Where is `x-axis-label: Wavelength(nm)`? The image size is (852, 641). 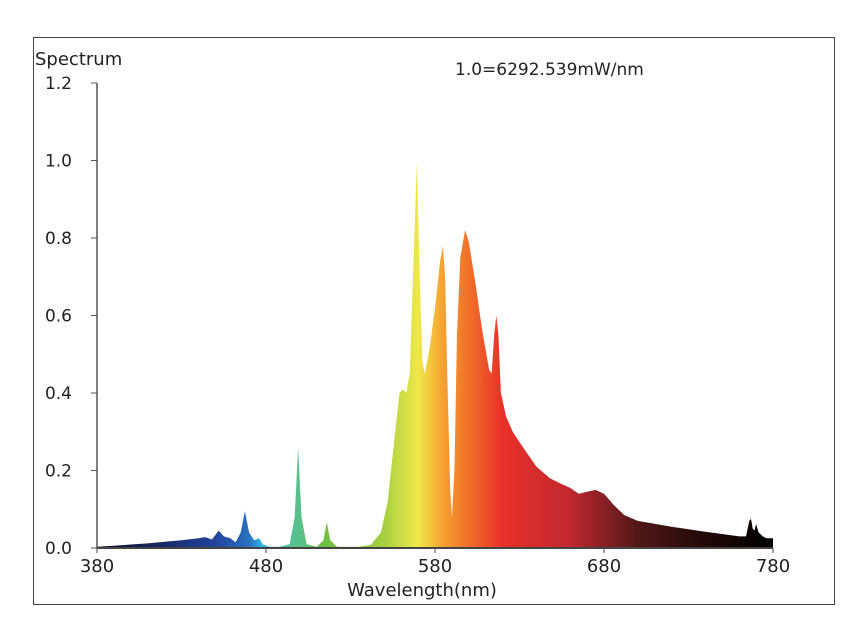 x-axis-label: Wavelength(nm) is located at coordinates (422, 590).